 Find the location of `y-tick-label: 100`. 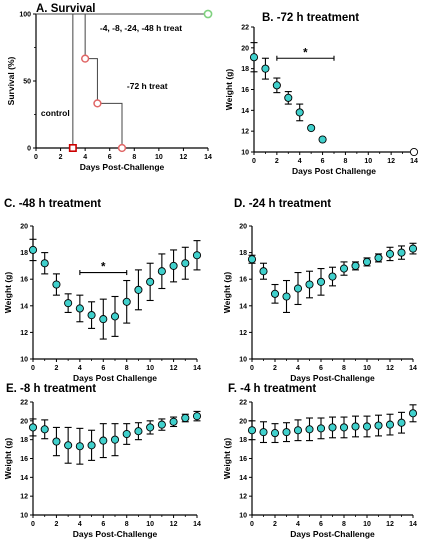

y-tick-label: 100 is located at coordinates (25, 15).